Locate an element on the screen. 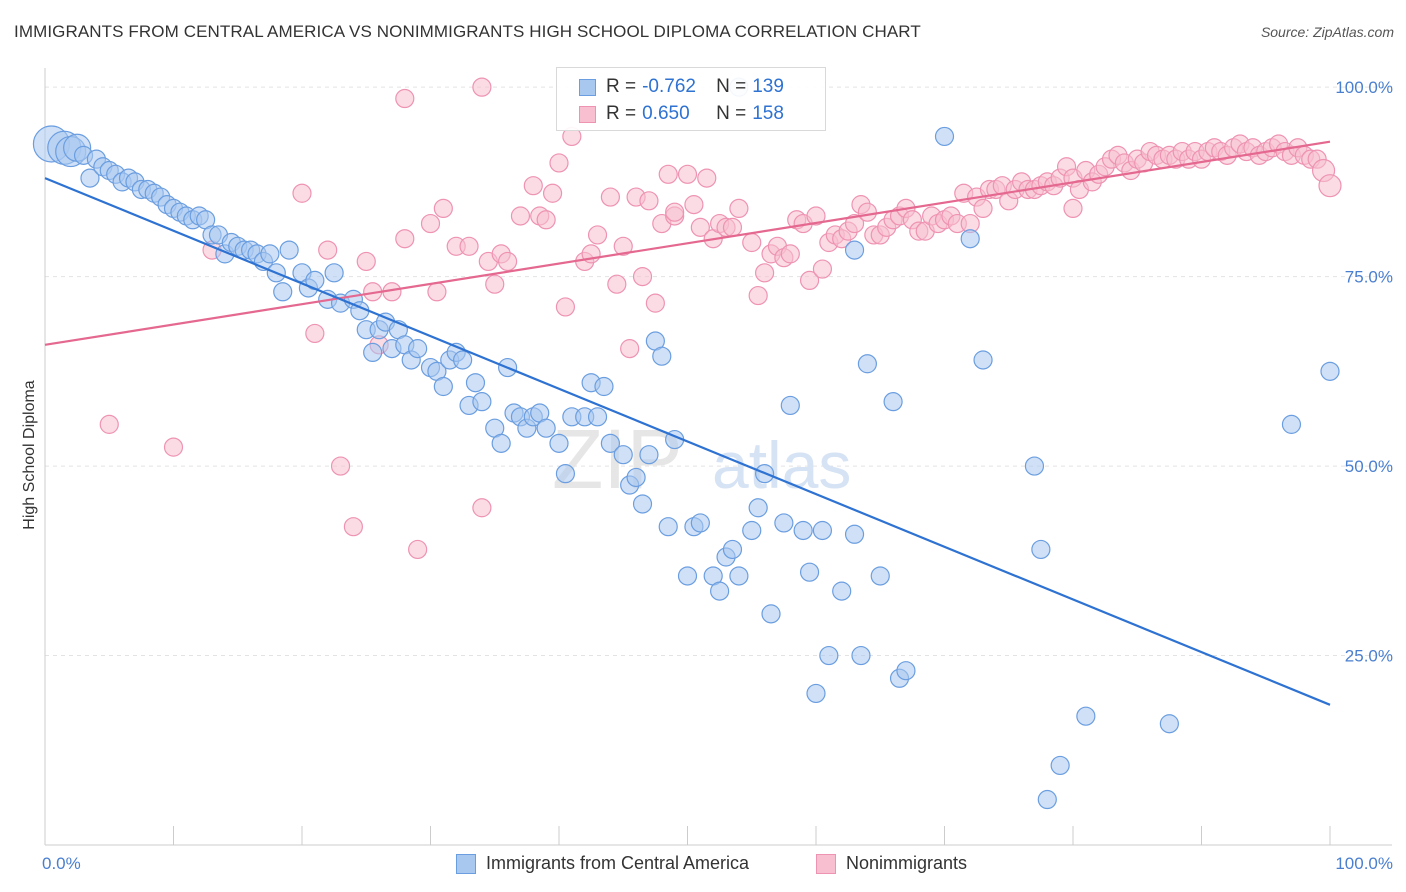  blue-r-value: -0.762 is located at coordinates (669, 86).